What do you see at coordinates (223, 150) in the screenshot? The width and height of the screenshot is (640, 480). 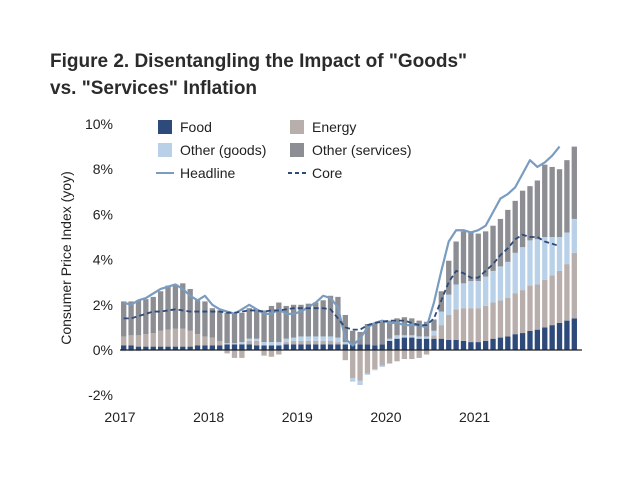 I see `legend-label: Other (goods)` at bounding box center [223, 150].